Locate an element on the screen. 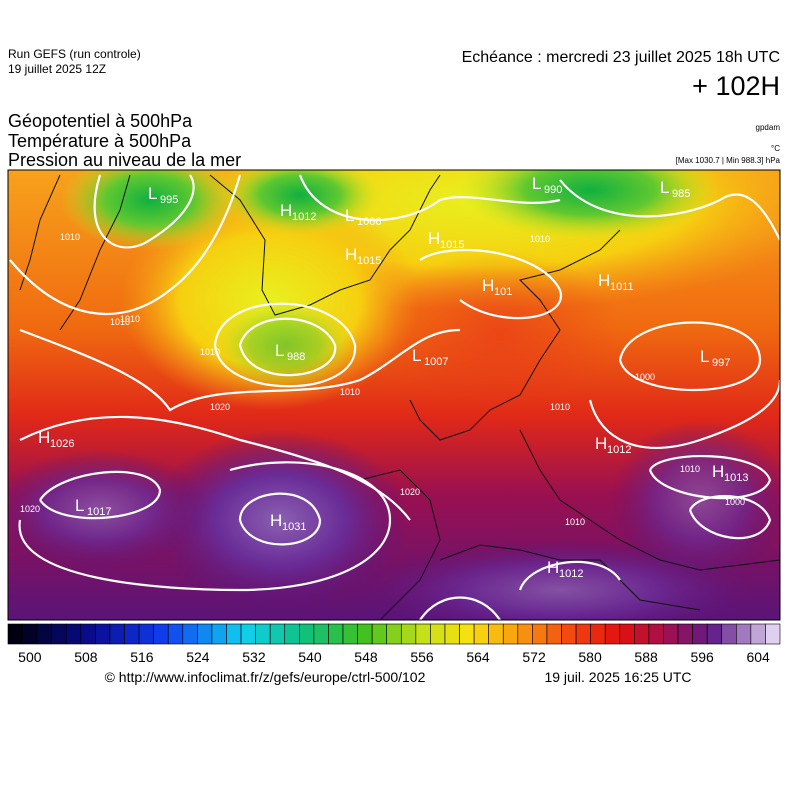 This screenshot has height=794, width=788. warm-zone is located at coordinates (500, 330).